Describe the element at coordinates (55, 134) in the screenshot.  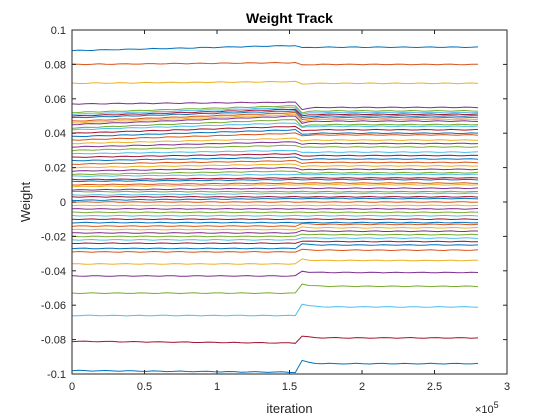
I see `y-tick-label: 0.04` at that location.